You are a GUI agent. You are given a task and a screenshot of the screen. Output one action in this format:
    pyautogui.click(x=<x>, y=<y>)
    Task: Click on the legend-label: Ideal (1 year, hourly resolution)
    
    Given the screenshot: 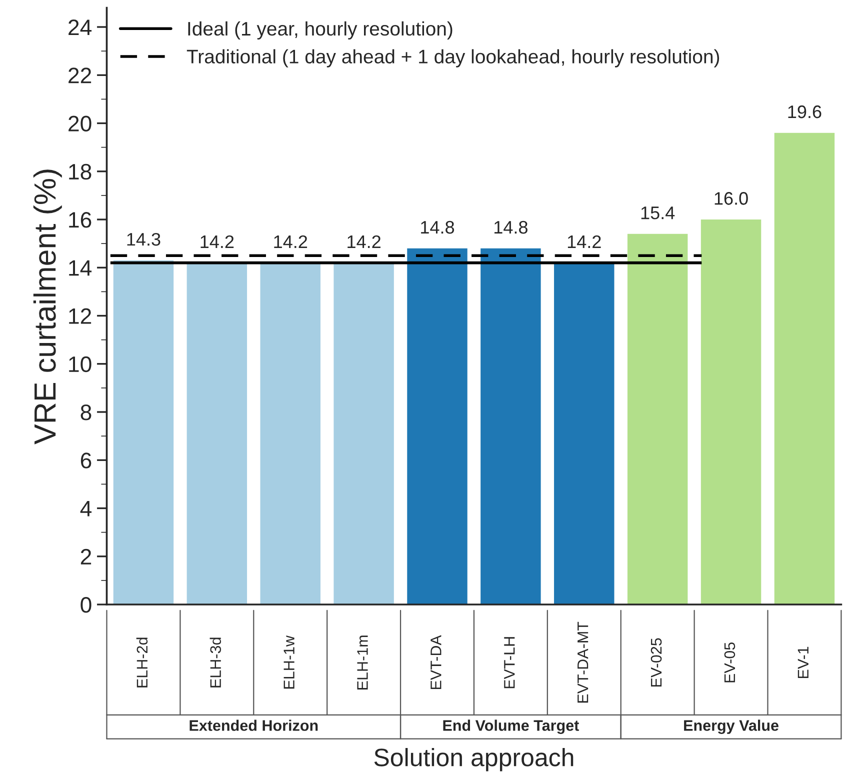 What is the action you would take?
    pyautogui.click(x=320, y=30)
    